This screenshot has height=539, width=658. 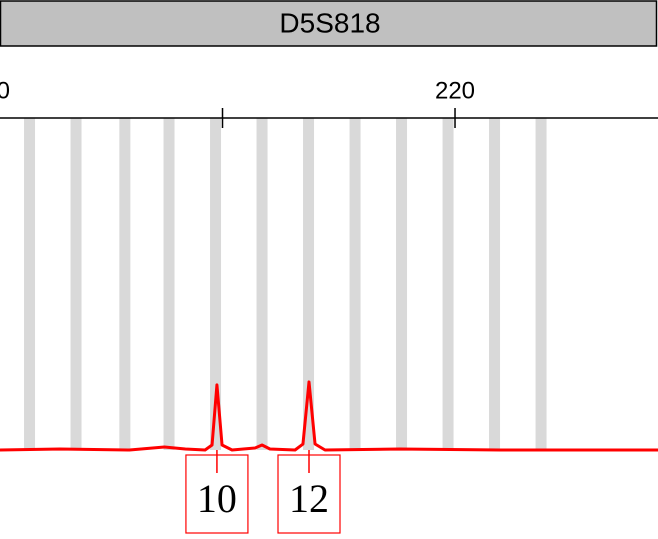 What do you see at coordinates (455, 90) in the screenshot?
I see `x-tick-label: 220` at bounding box center [455, 90].